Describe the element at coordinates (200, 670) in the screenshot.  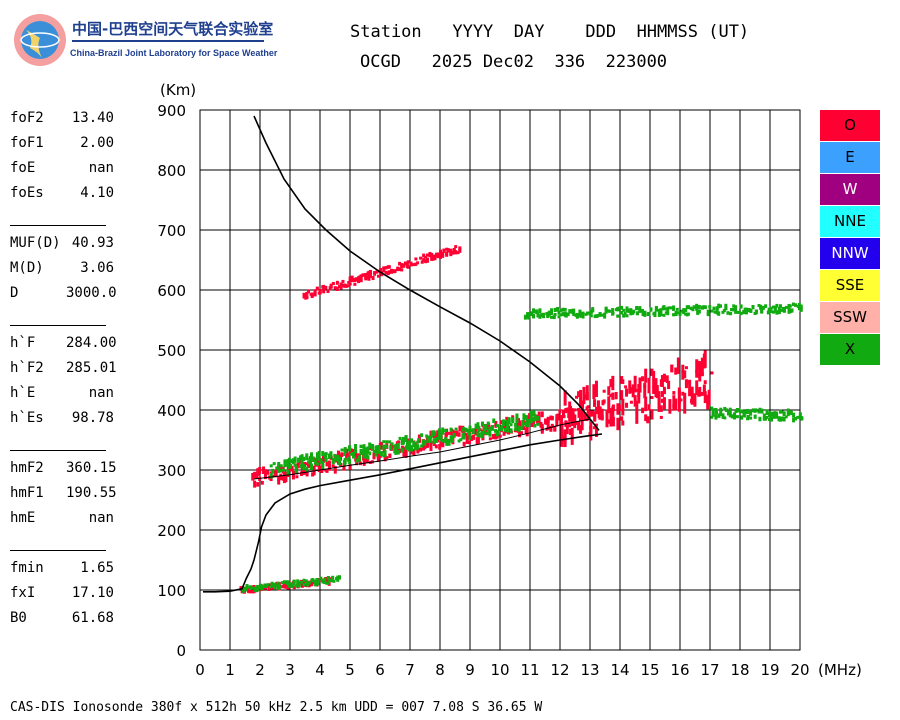
I see `x-tick-label: 0` at that location.